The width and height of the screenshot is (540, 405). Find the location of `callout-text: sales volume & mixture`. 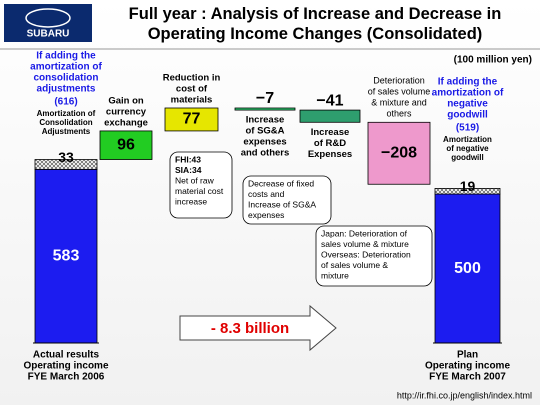

callout-text: sales volume & mixture is located at coordinates (365, 244).